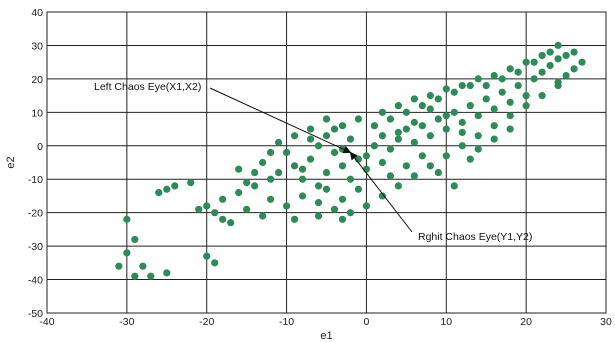 The width and height of the screenshot is (615, 342). I want to click on x-tick-label: -40, so click(46, 322).